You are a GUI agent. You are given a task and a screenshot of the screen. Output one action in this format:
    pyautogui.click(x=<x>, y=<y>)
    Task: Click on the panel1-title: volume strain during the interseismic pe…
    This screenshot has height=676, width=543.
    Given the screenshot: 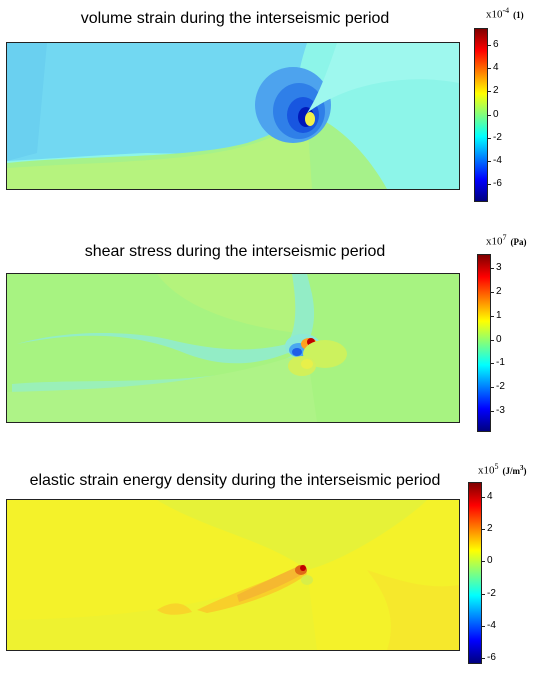 What is the action you would take?
    pyautogui.click(x=235, y=18)
    